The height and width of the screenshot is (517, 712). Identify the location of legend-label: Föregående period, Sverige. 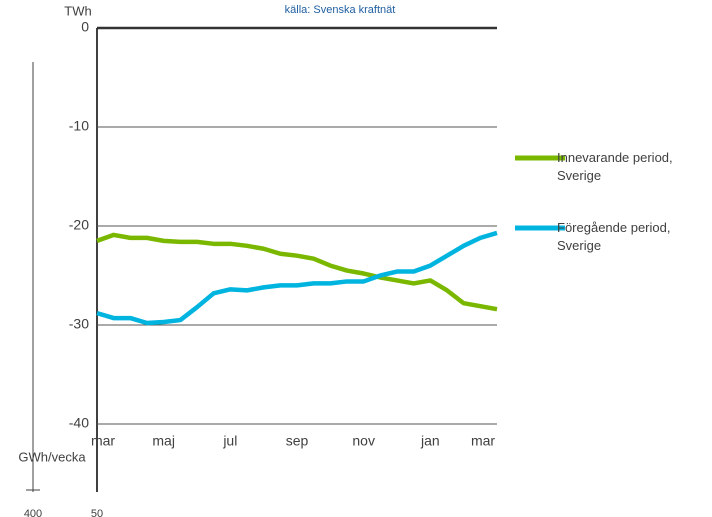
(614, 236).